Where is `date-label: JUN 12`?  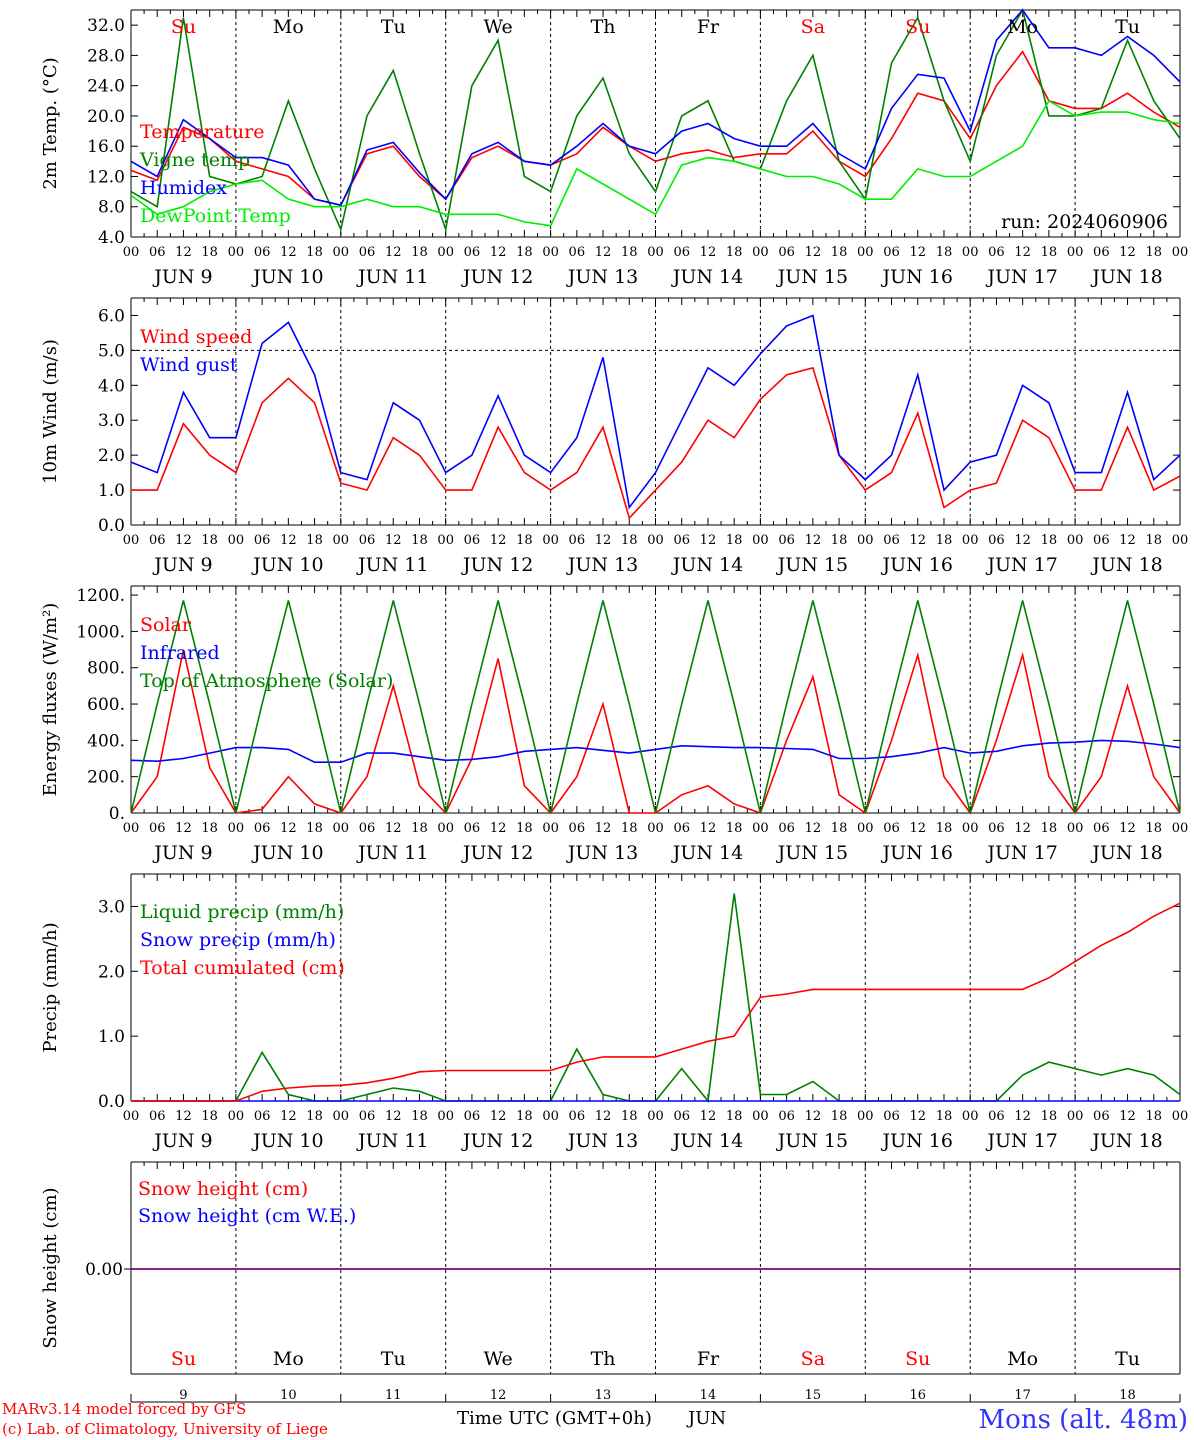 date-label: JUN 12 is located at coordinates (497, 1141).